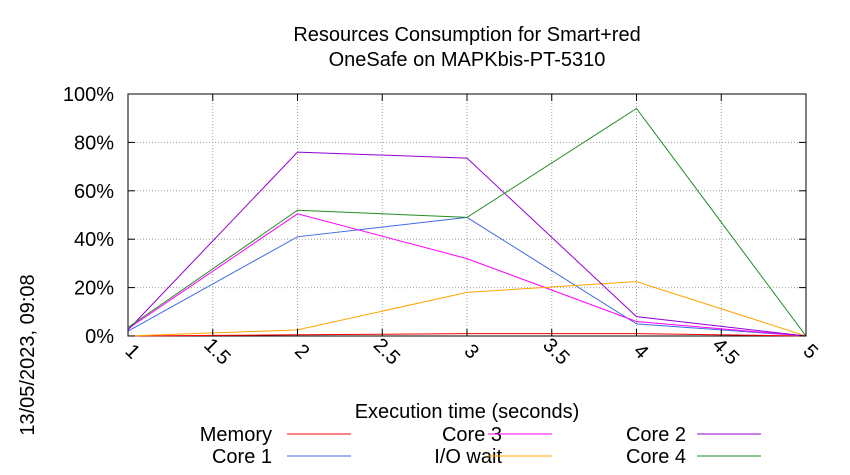  I want to click on legend-label: Core 4, so click(656, 457).